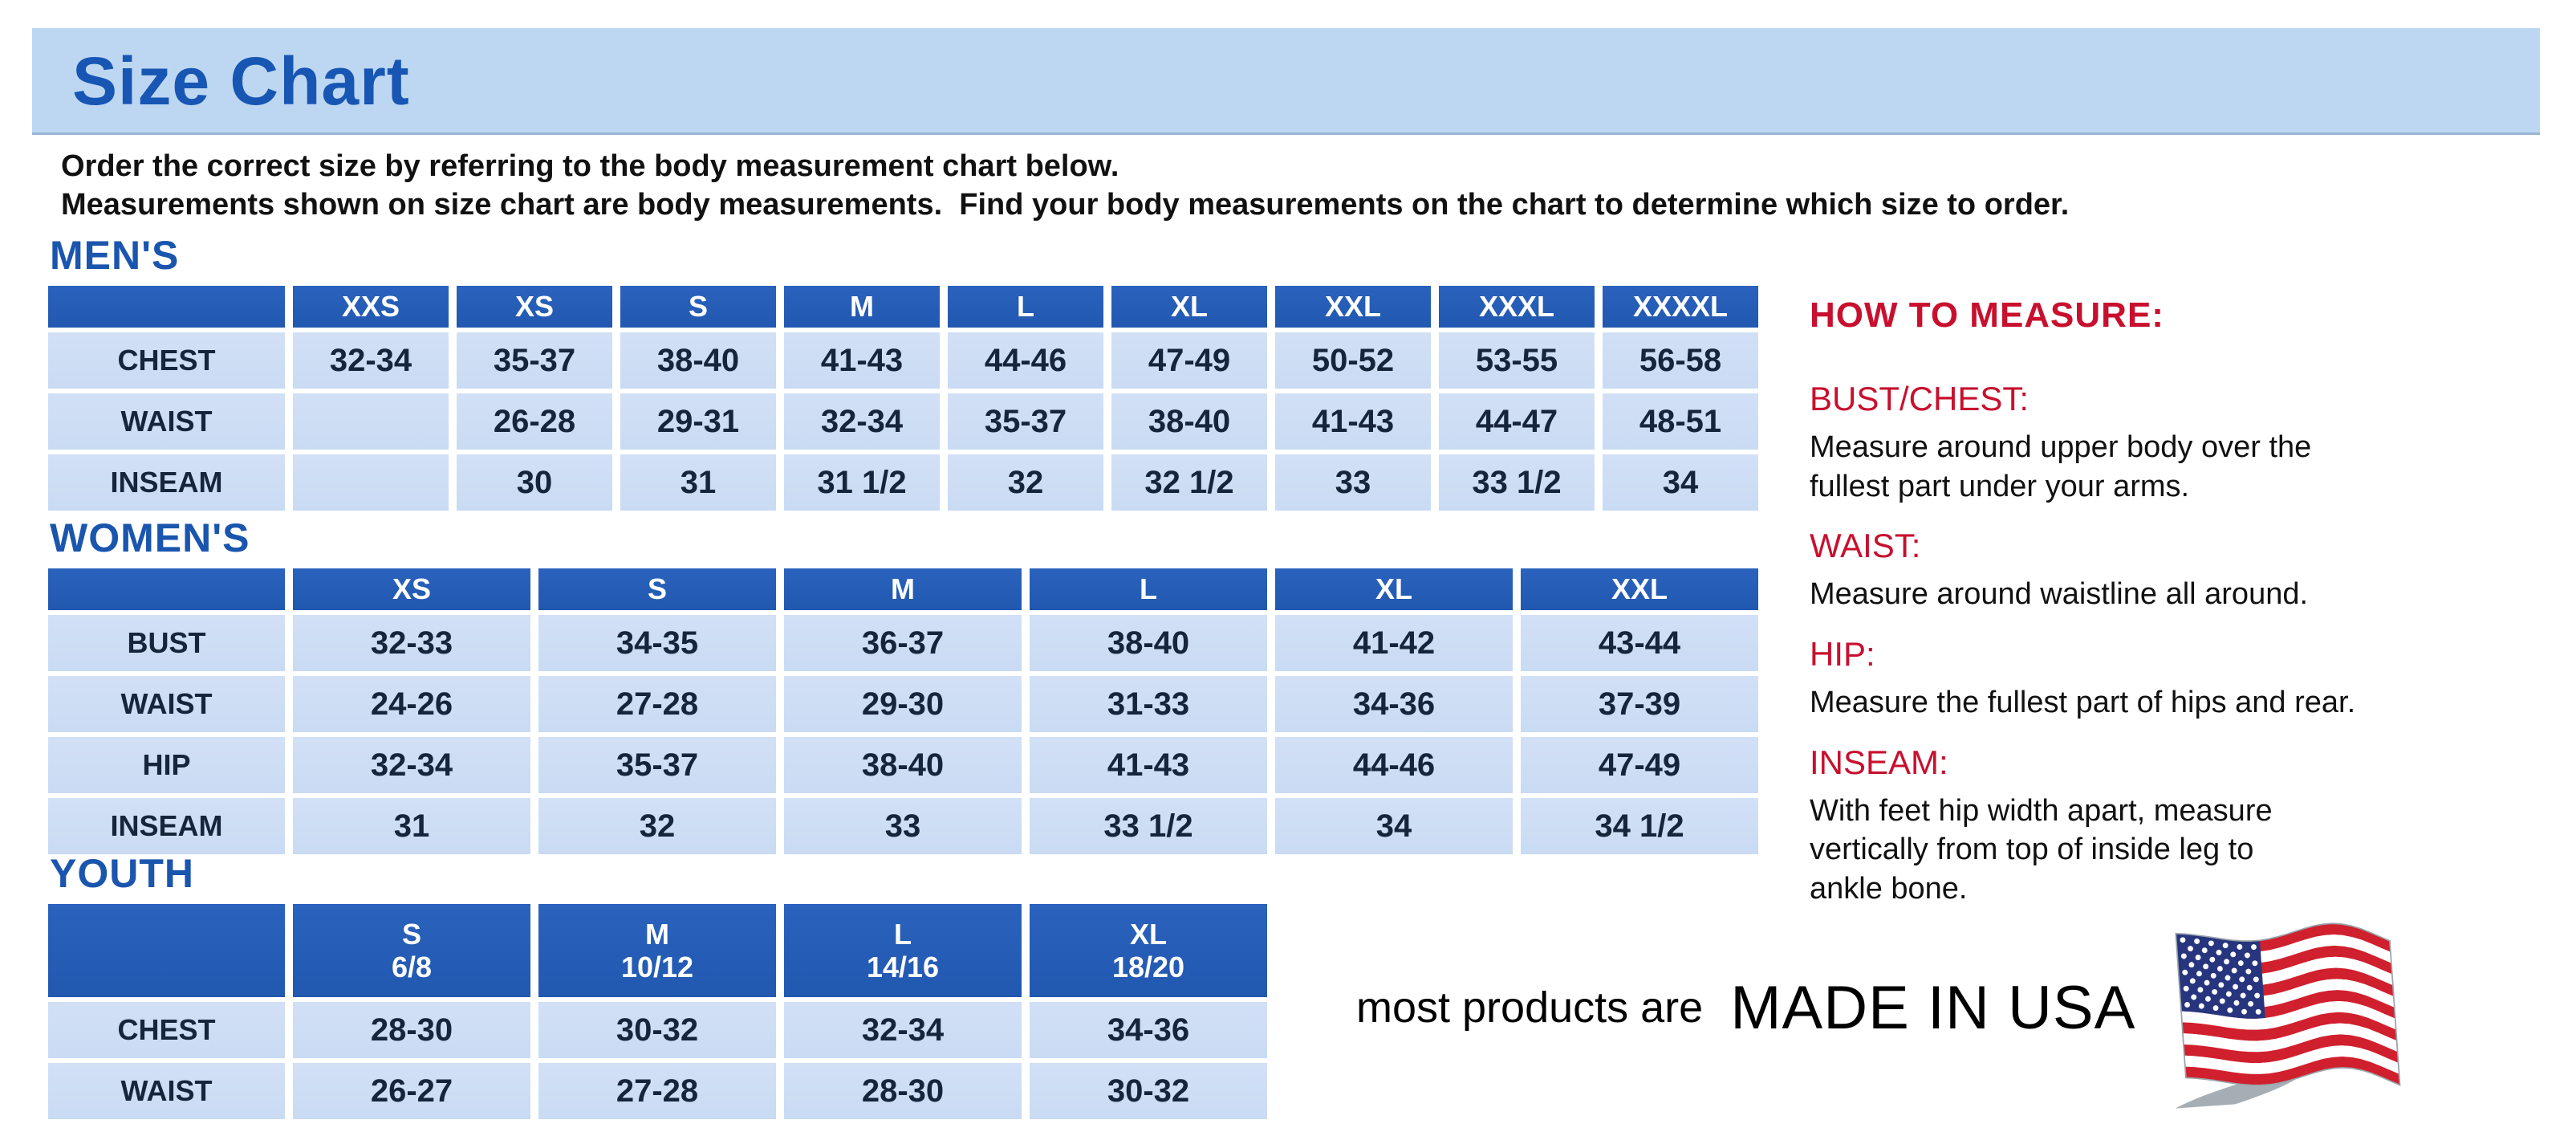 The image size is (2576, 1132). Describe the element at coordinates (411, 1091) in the screenshot. I see `size-value-cell: 26-27` at that location.